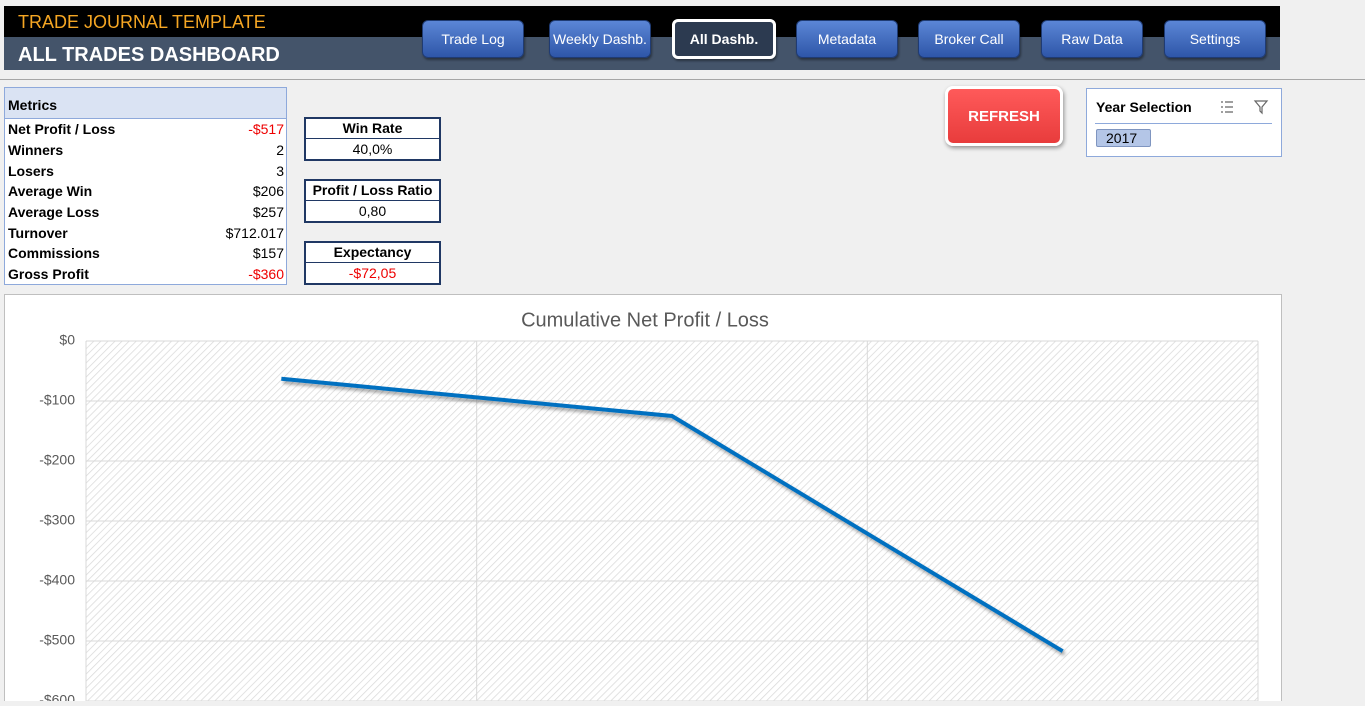  I want to click on chart-title: Cumulative Net Profit / Loss, so click(645, 320).